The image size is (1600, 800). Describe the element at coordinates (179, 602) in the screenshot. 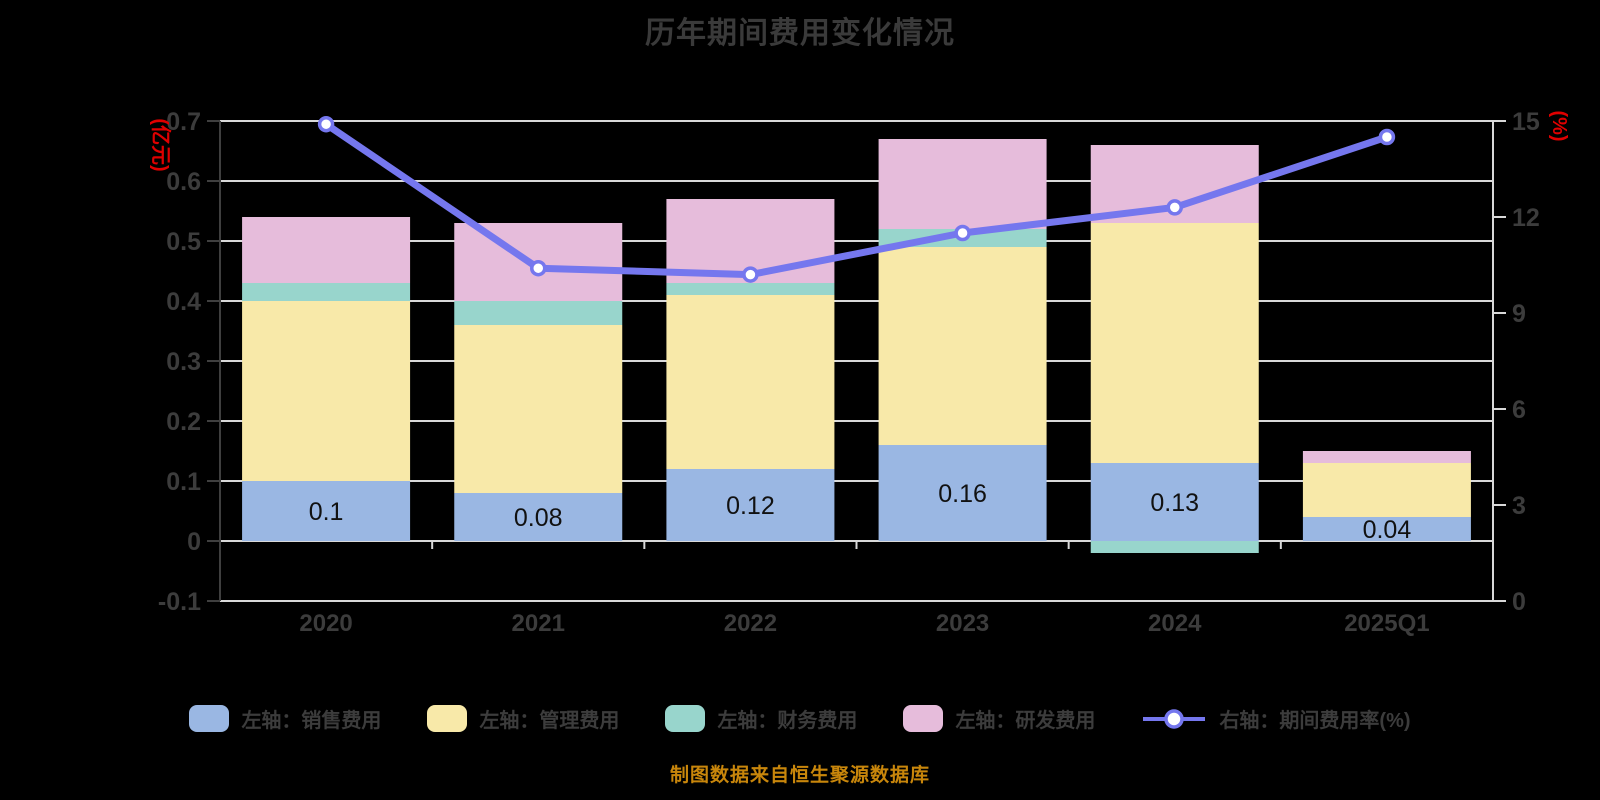

I see `left-axis-tick-label: -0.1` at that location.